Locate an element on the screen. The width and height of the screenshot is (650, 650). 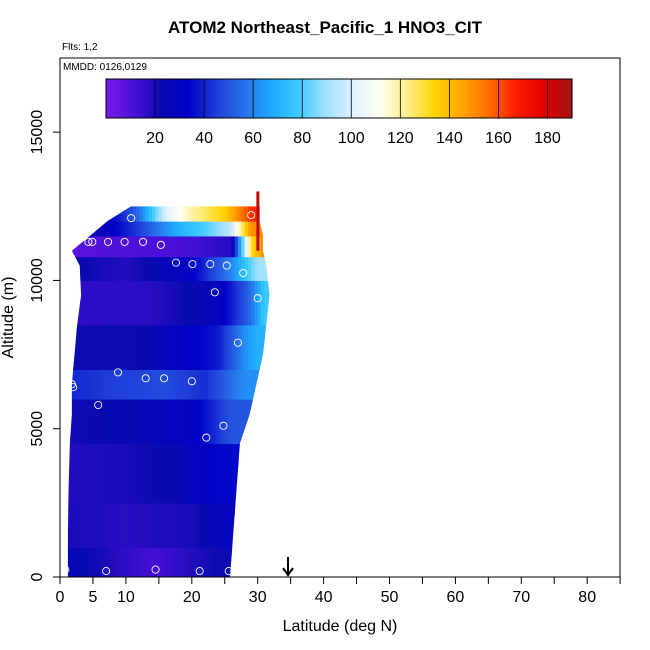
colorbar-tick-label: 140 is located at coordinates (449, 138).